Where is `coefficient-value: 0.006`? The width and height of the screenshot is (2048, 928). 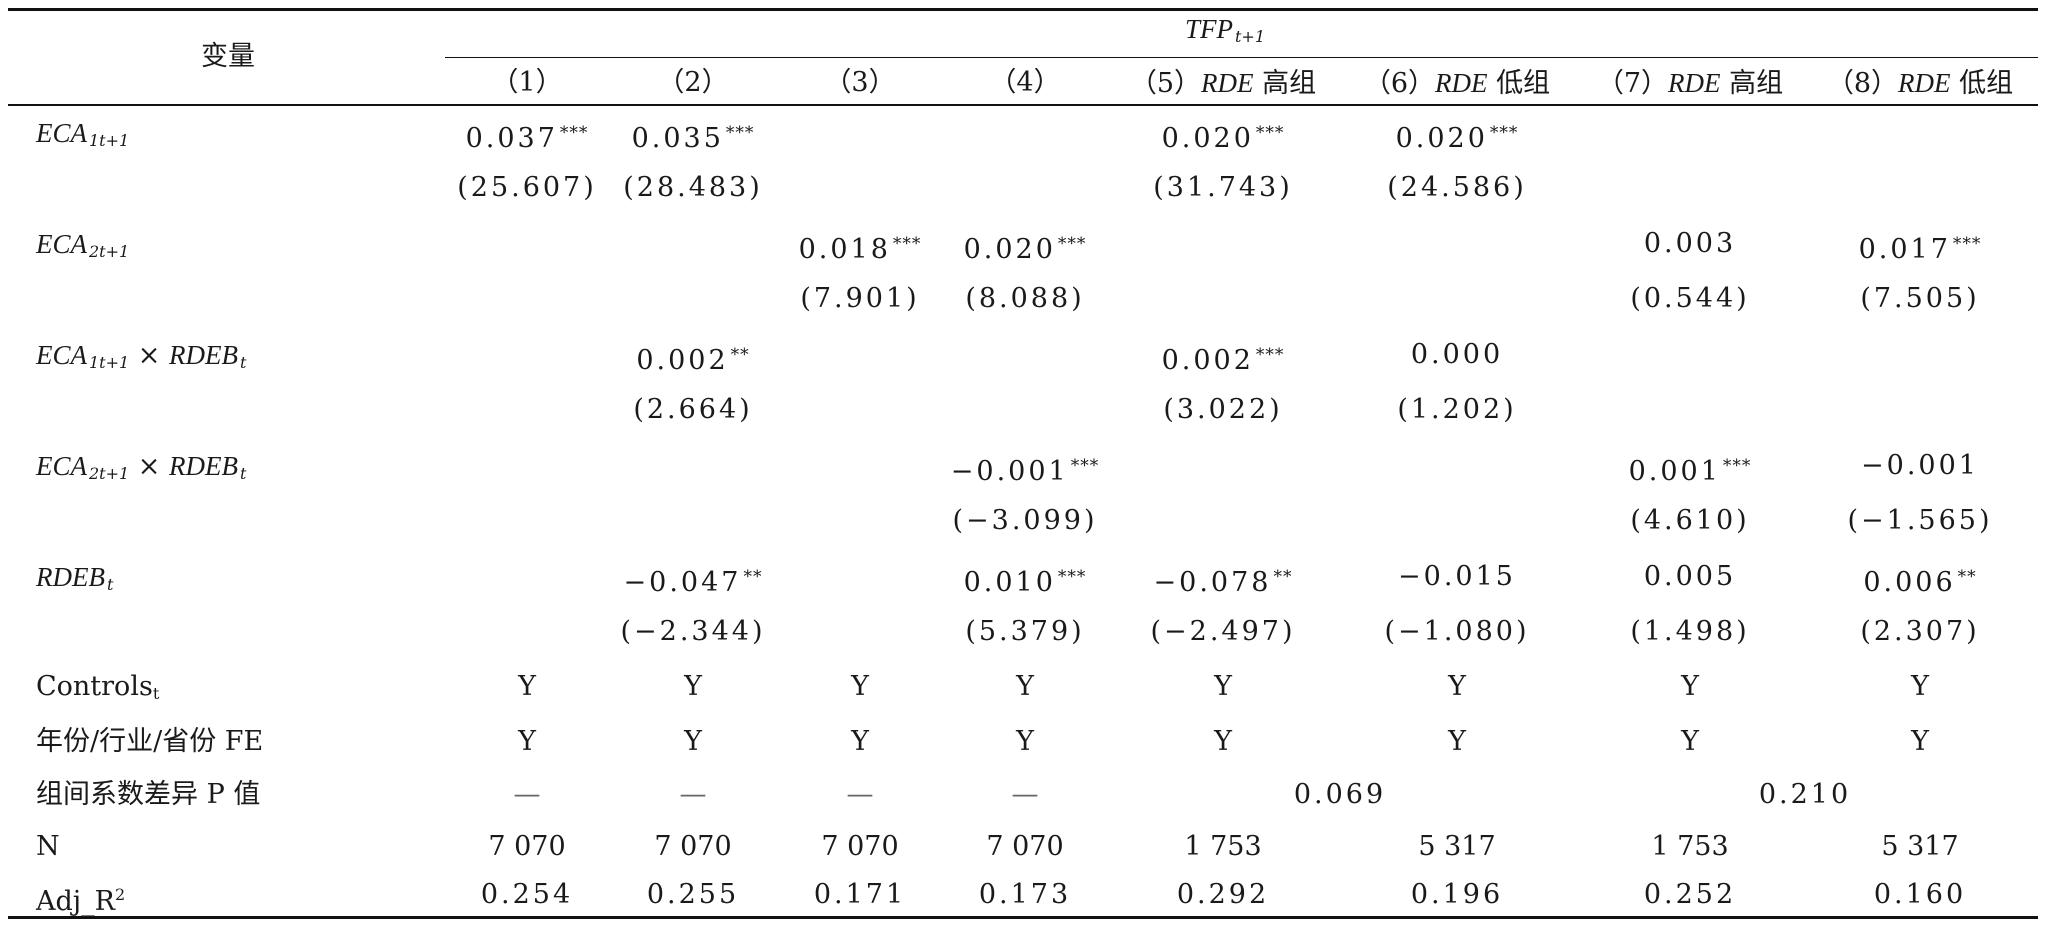 coefficient-value: 0.006 is located at coordinates (1909, 582).